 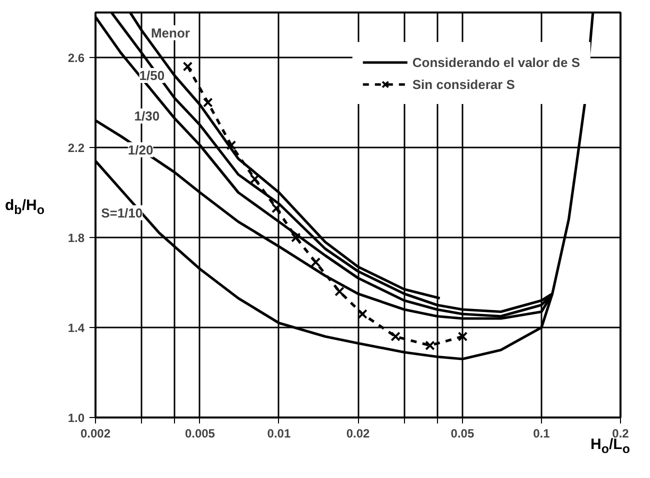 I want to click on x-tick-label: 0.002, so click(x=95, y=433).